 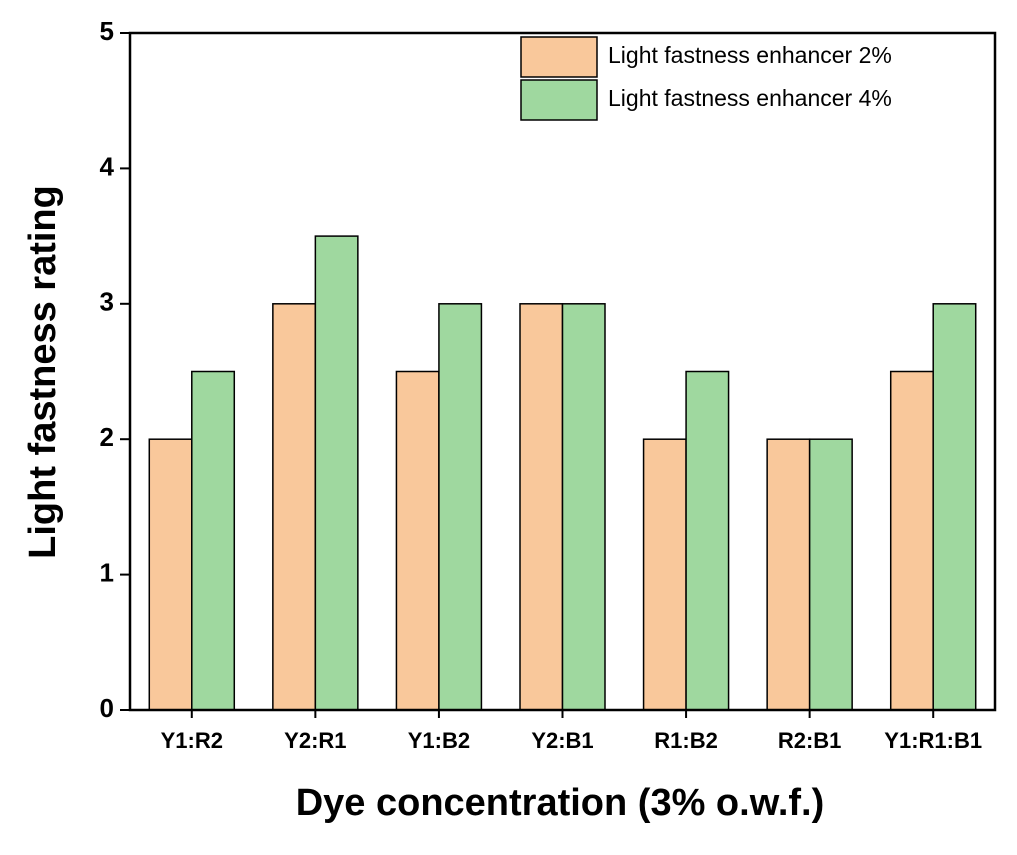 What do you see at coordinates (810, 740) in the screenshot?
I see `x-tick-label: R2:B1` at bounding box center [810, 740].